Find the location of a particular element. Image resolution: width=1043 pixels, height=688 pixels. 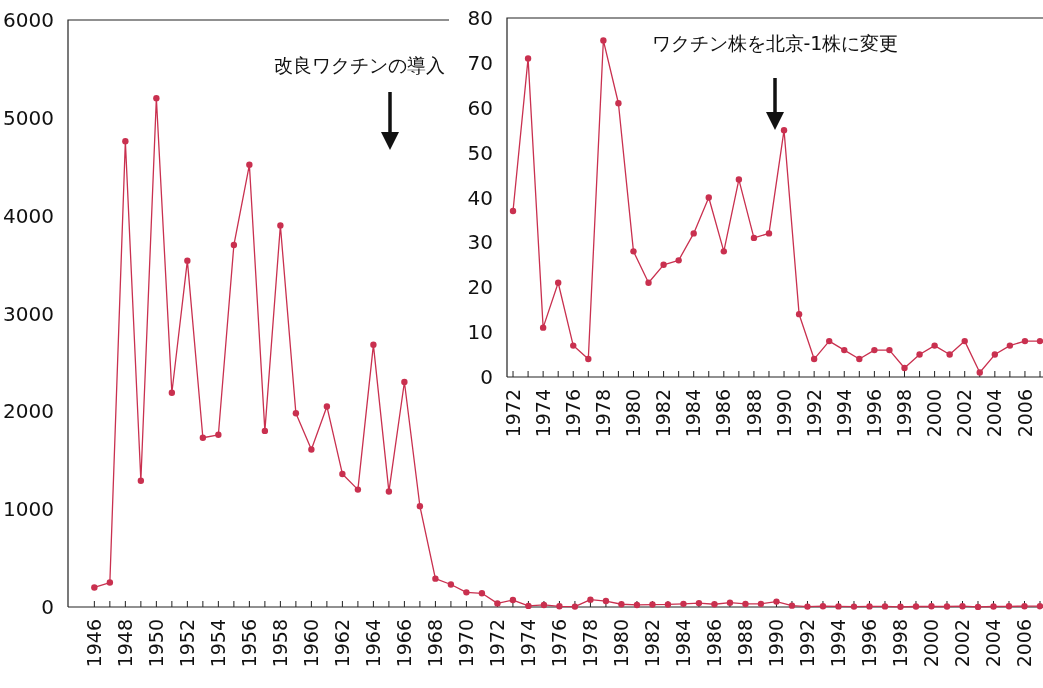

y-tick-label: 5000 is located at coordinates (28, 117).